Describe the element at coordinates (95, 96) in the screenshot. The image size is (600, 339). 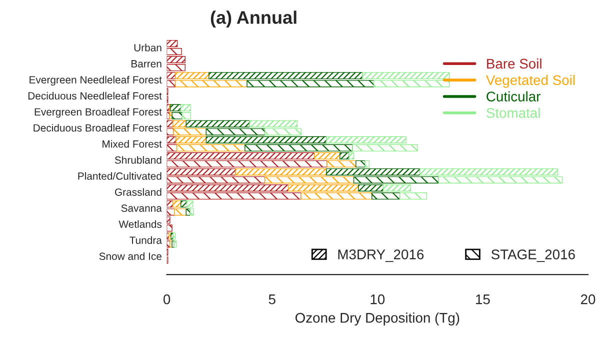
I see `y-tick-label: Deciduous Needleleaf Forest` at that location.